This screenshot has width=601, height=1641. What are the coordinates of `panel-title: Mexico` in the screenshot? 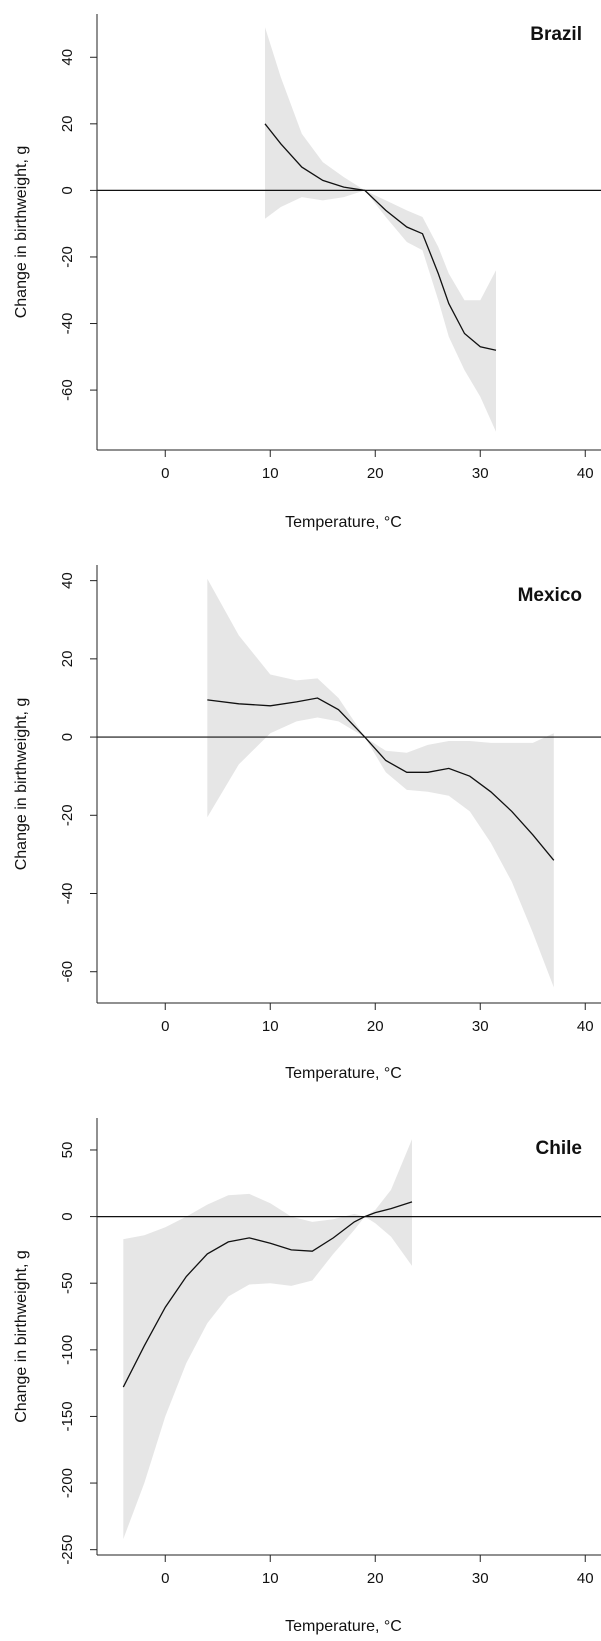 It's located at (550, 595).